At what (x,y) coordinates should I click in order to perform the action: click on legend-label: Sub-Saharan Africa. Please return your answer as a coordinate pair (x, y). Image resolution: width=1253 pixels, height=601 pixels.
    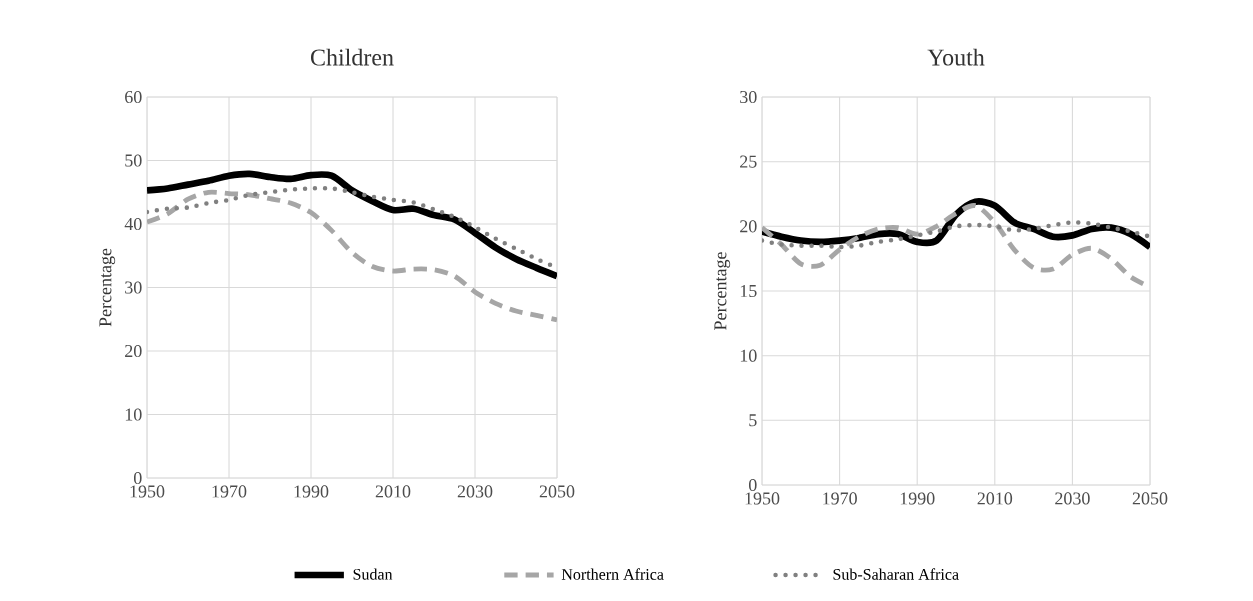
    Looking at the image, I should click on (896, 574).